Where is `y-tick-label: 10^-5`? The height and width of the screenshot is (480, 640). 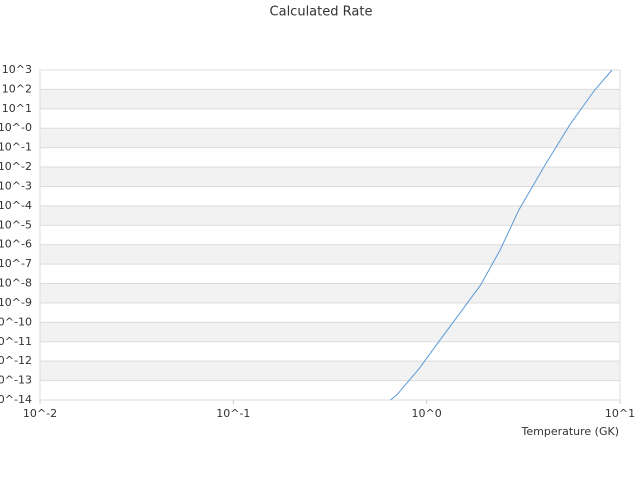 y-tick-label: 10^-5 is located at coordinates (16, 224).